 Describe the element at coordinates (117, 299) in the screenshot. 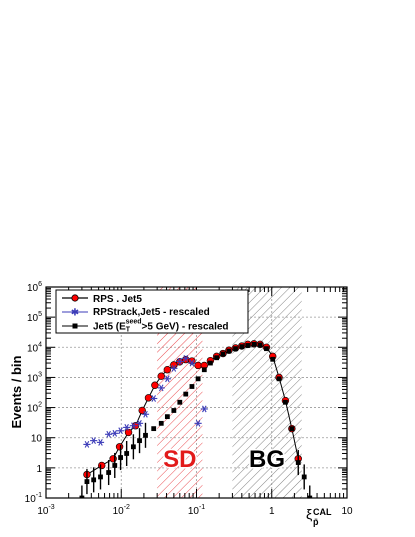

I see `legend-label: RPS . Jet5` at that location.